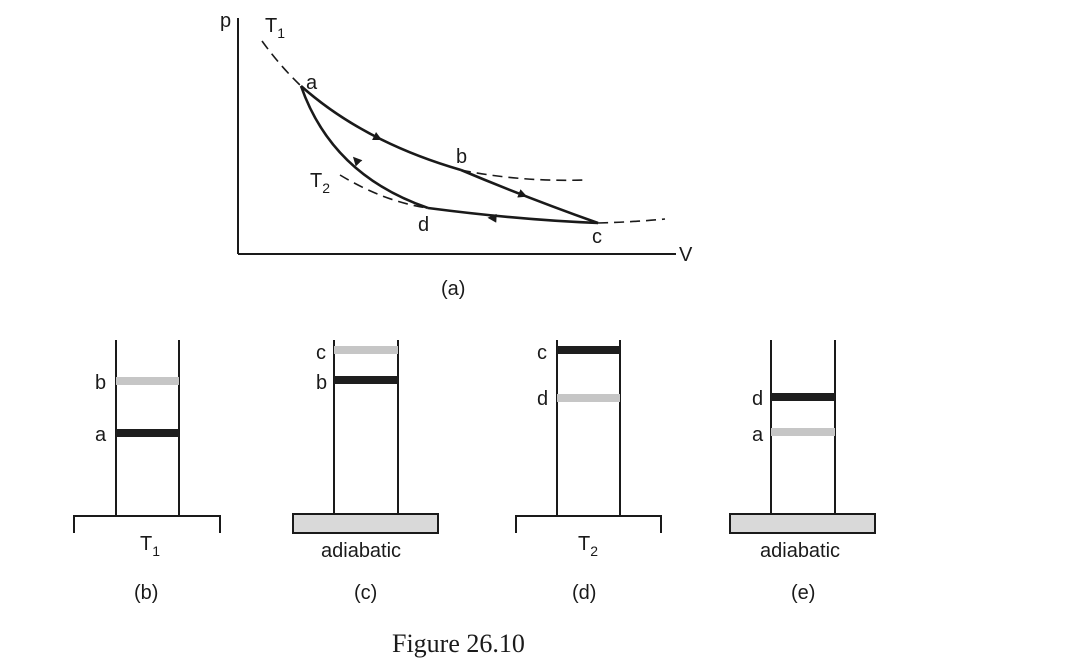 This screenshot has height=668, width=1080. I want to click on point-a-label: a, so click(312, 83).